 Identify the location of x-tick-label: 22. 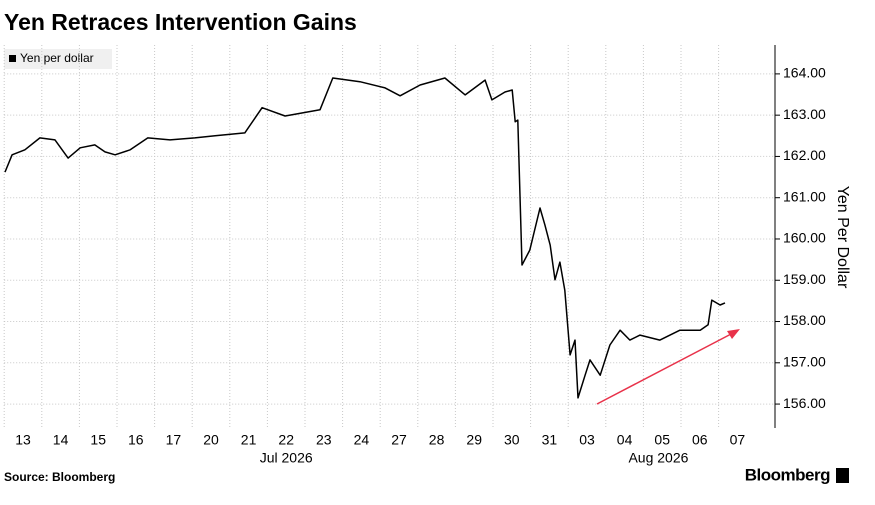
(286, 440).